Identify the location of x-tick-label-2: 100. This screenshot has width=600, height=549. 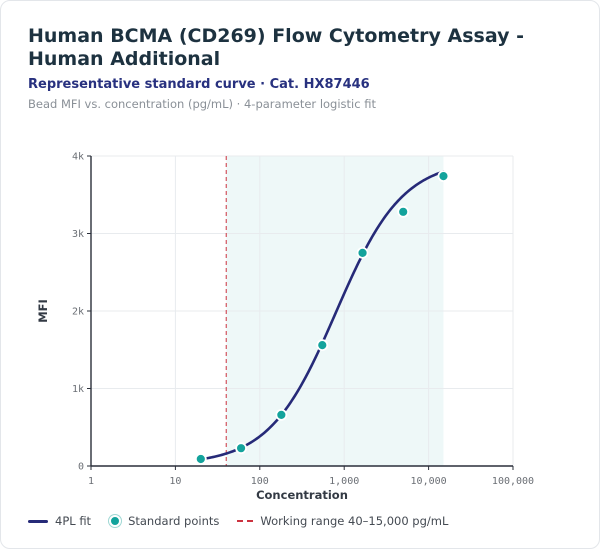
(260, 481).